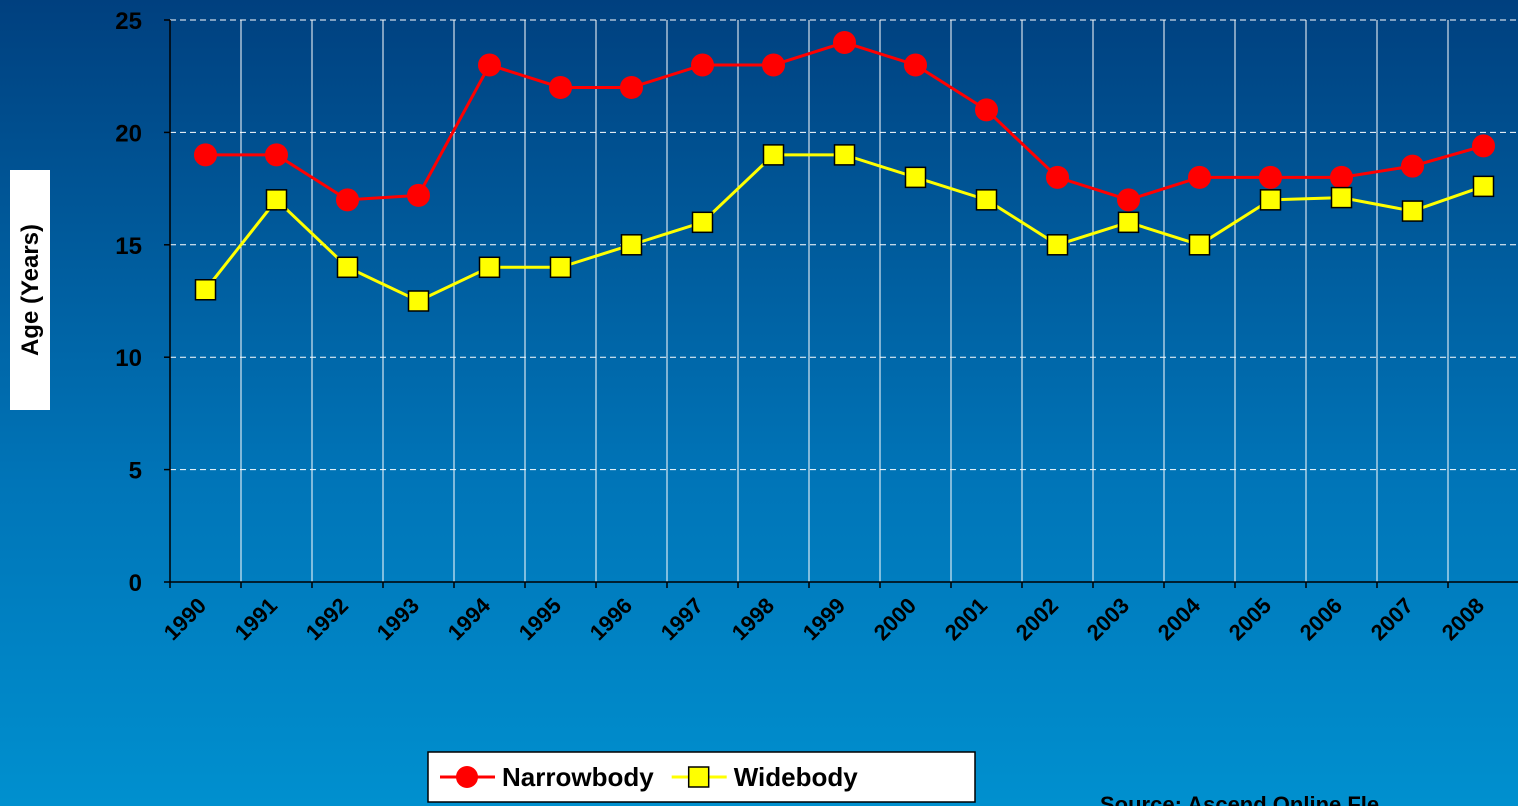 The height and width of the screenshot is (806, 1518). What do you see at coordinates (128, 21) in the screenshot?
I see `y-tick-label: 25` at bounding box center [128, 21].